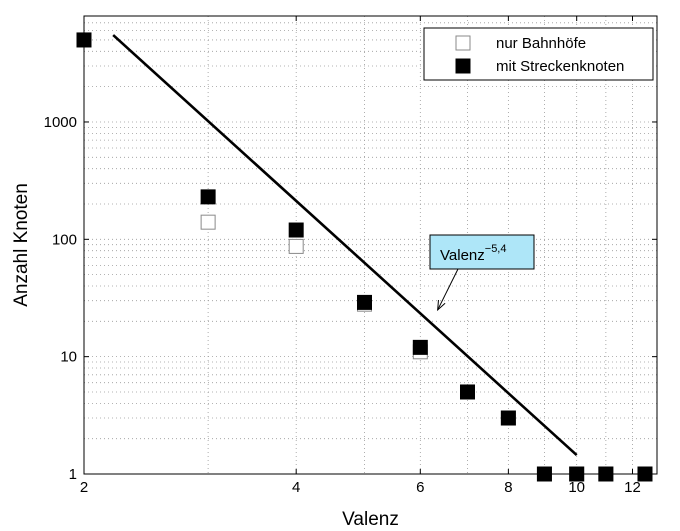 The image size is (680, 531). What do you see at coordinates (496, 249) in the screenshot?
I see `annotation-exponent: −5,4` at bounding box center [496, 249].